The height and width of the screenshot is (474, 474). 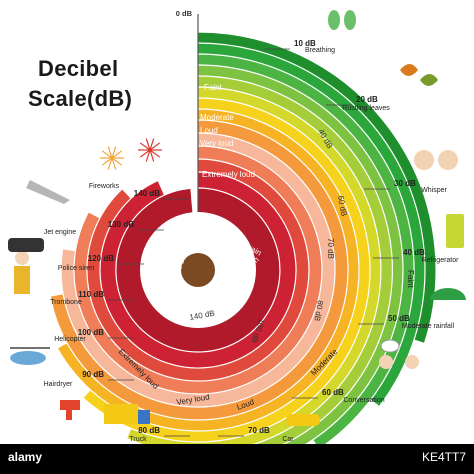 I want to click on leaves-icon, so click(x=409, y=70).